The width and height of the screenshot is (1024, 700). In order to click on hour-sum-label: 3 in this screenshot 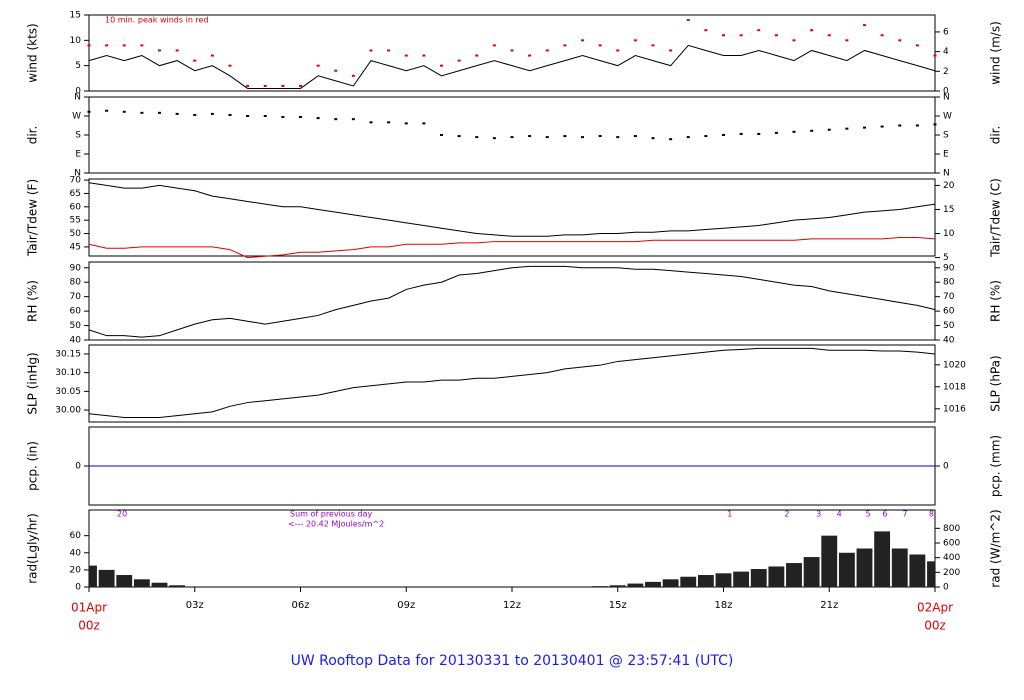, I will do `click(818, 514)`.